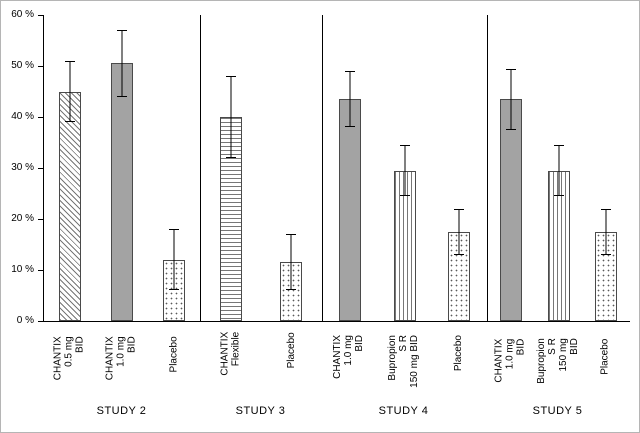  What do you see at coordinates (230, 353) in the screenshot?
I see `bar-label: CHANTIX Flexible` at bounding box center [230, 353].